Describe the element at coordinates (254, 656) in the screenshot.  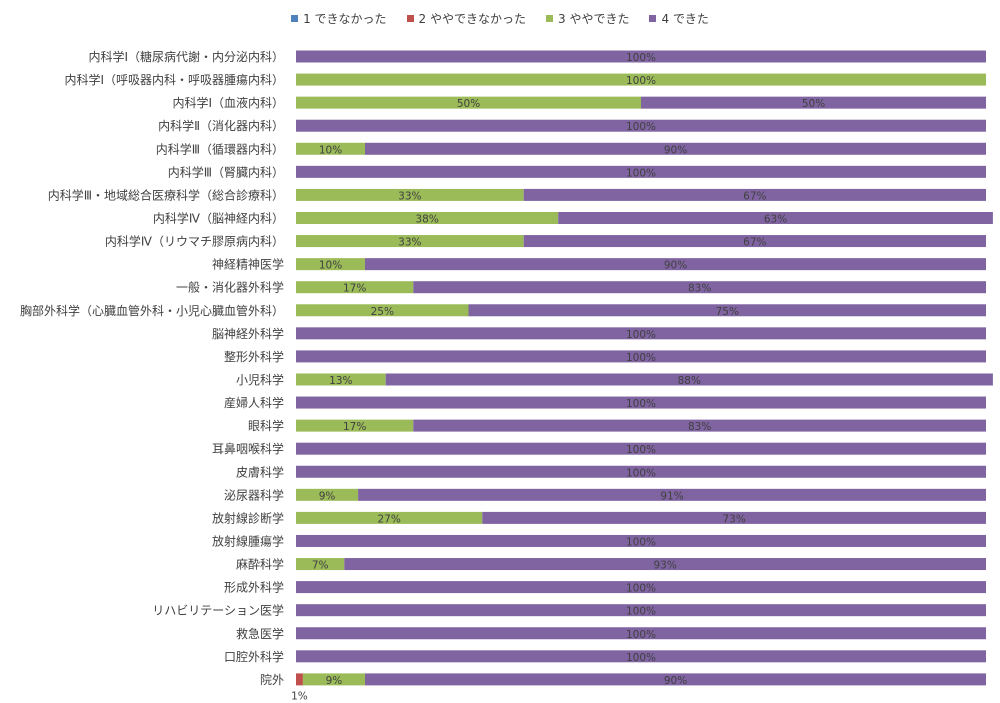
I see `category-label: 口腔外科学` at that location.